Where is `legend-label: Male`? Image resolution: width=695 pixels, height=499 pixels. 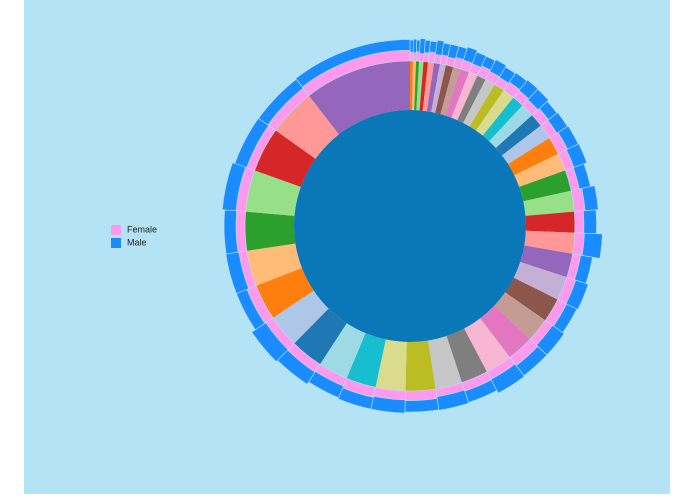 legend-label: Male is located at coordinates (137, 242).